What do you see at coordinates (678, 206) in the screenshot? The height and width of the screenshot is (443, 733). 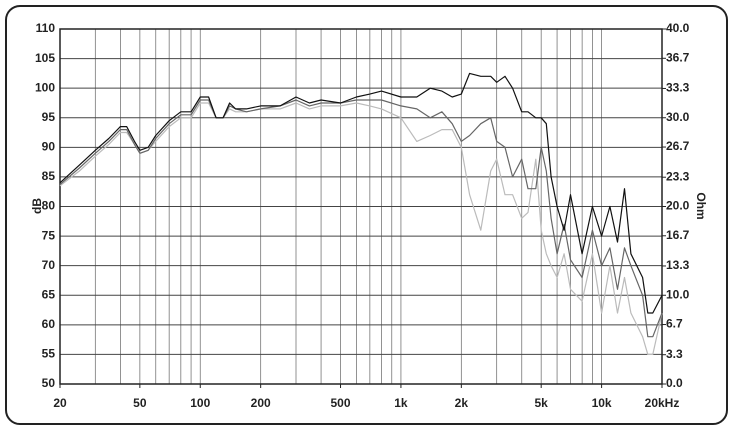 I see `y2-tick-label: 20.0` at bounding box center [678, 206].